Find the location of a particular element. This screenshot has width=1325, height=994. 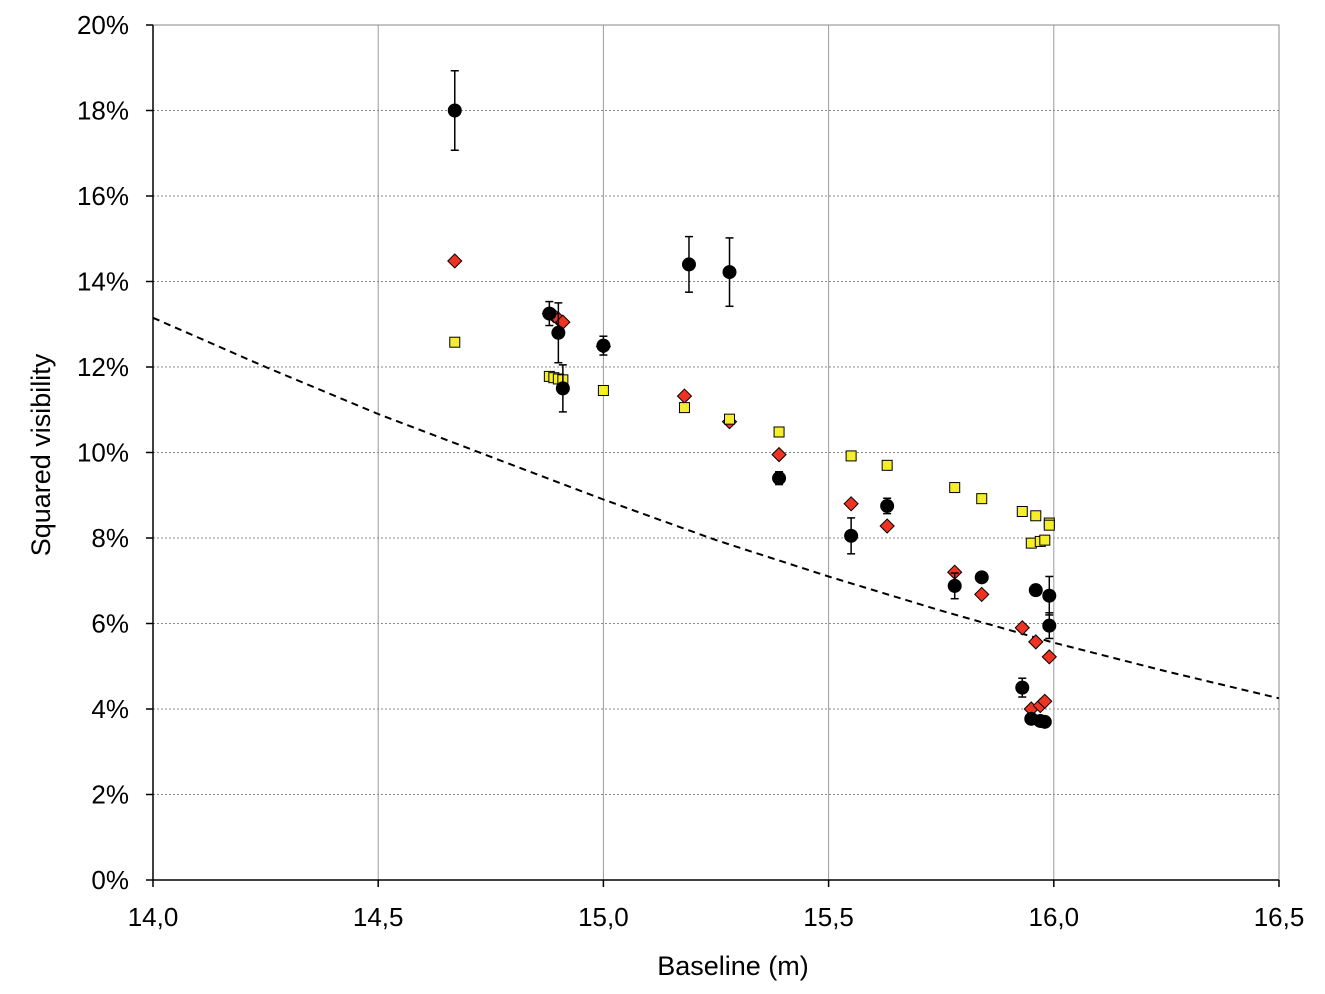

y-tick-label: 10% is located at coordinates (103, 453).